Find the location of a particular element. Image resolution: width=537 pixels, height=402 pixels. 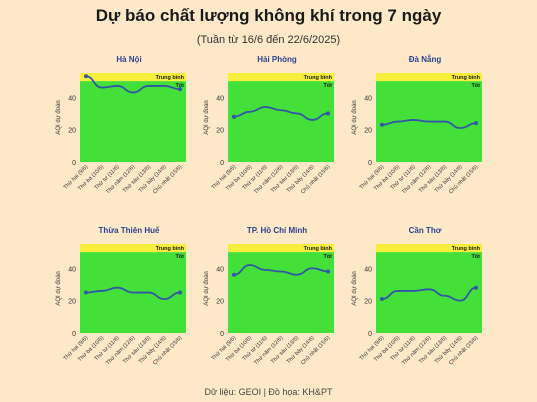

city-title: TP. Hồ Chí Minh is located at coordinates (277, 230).